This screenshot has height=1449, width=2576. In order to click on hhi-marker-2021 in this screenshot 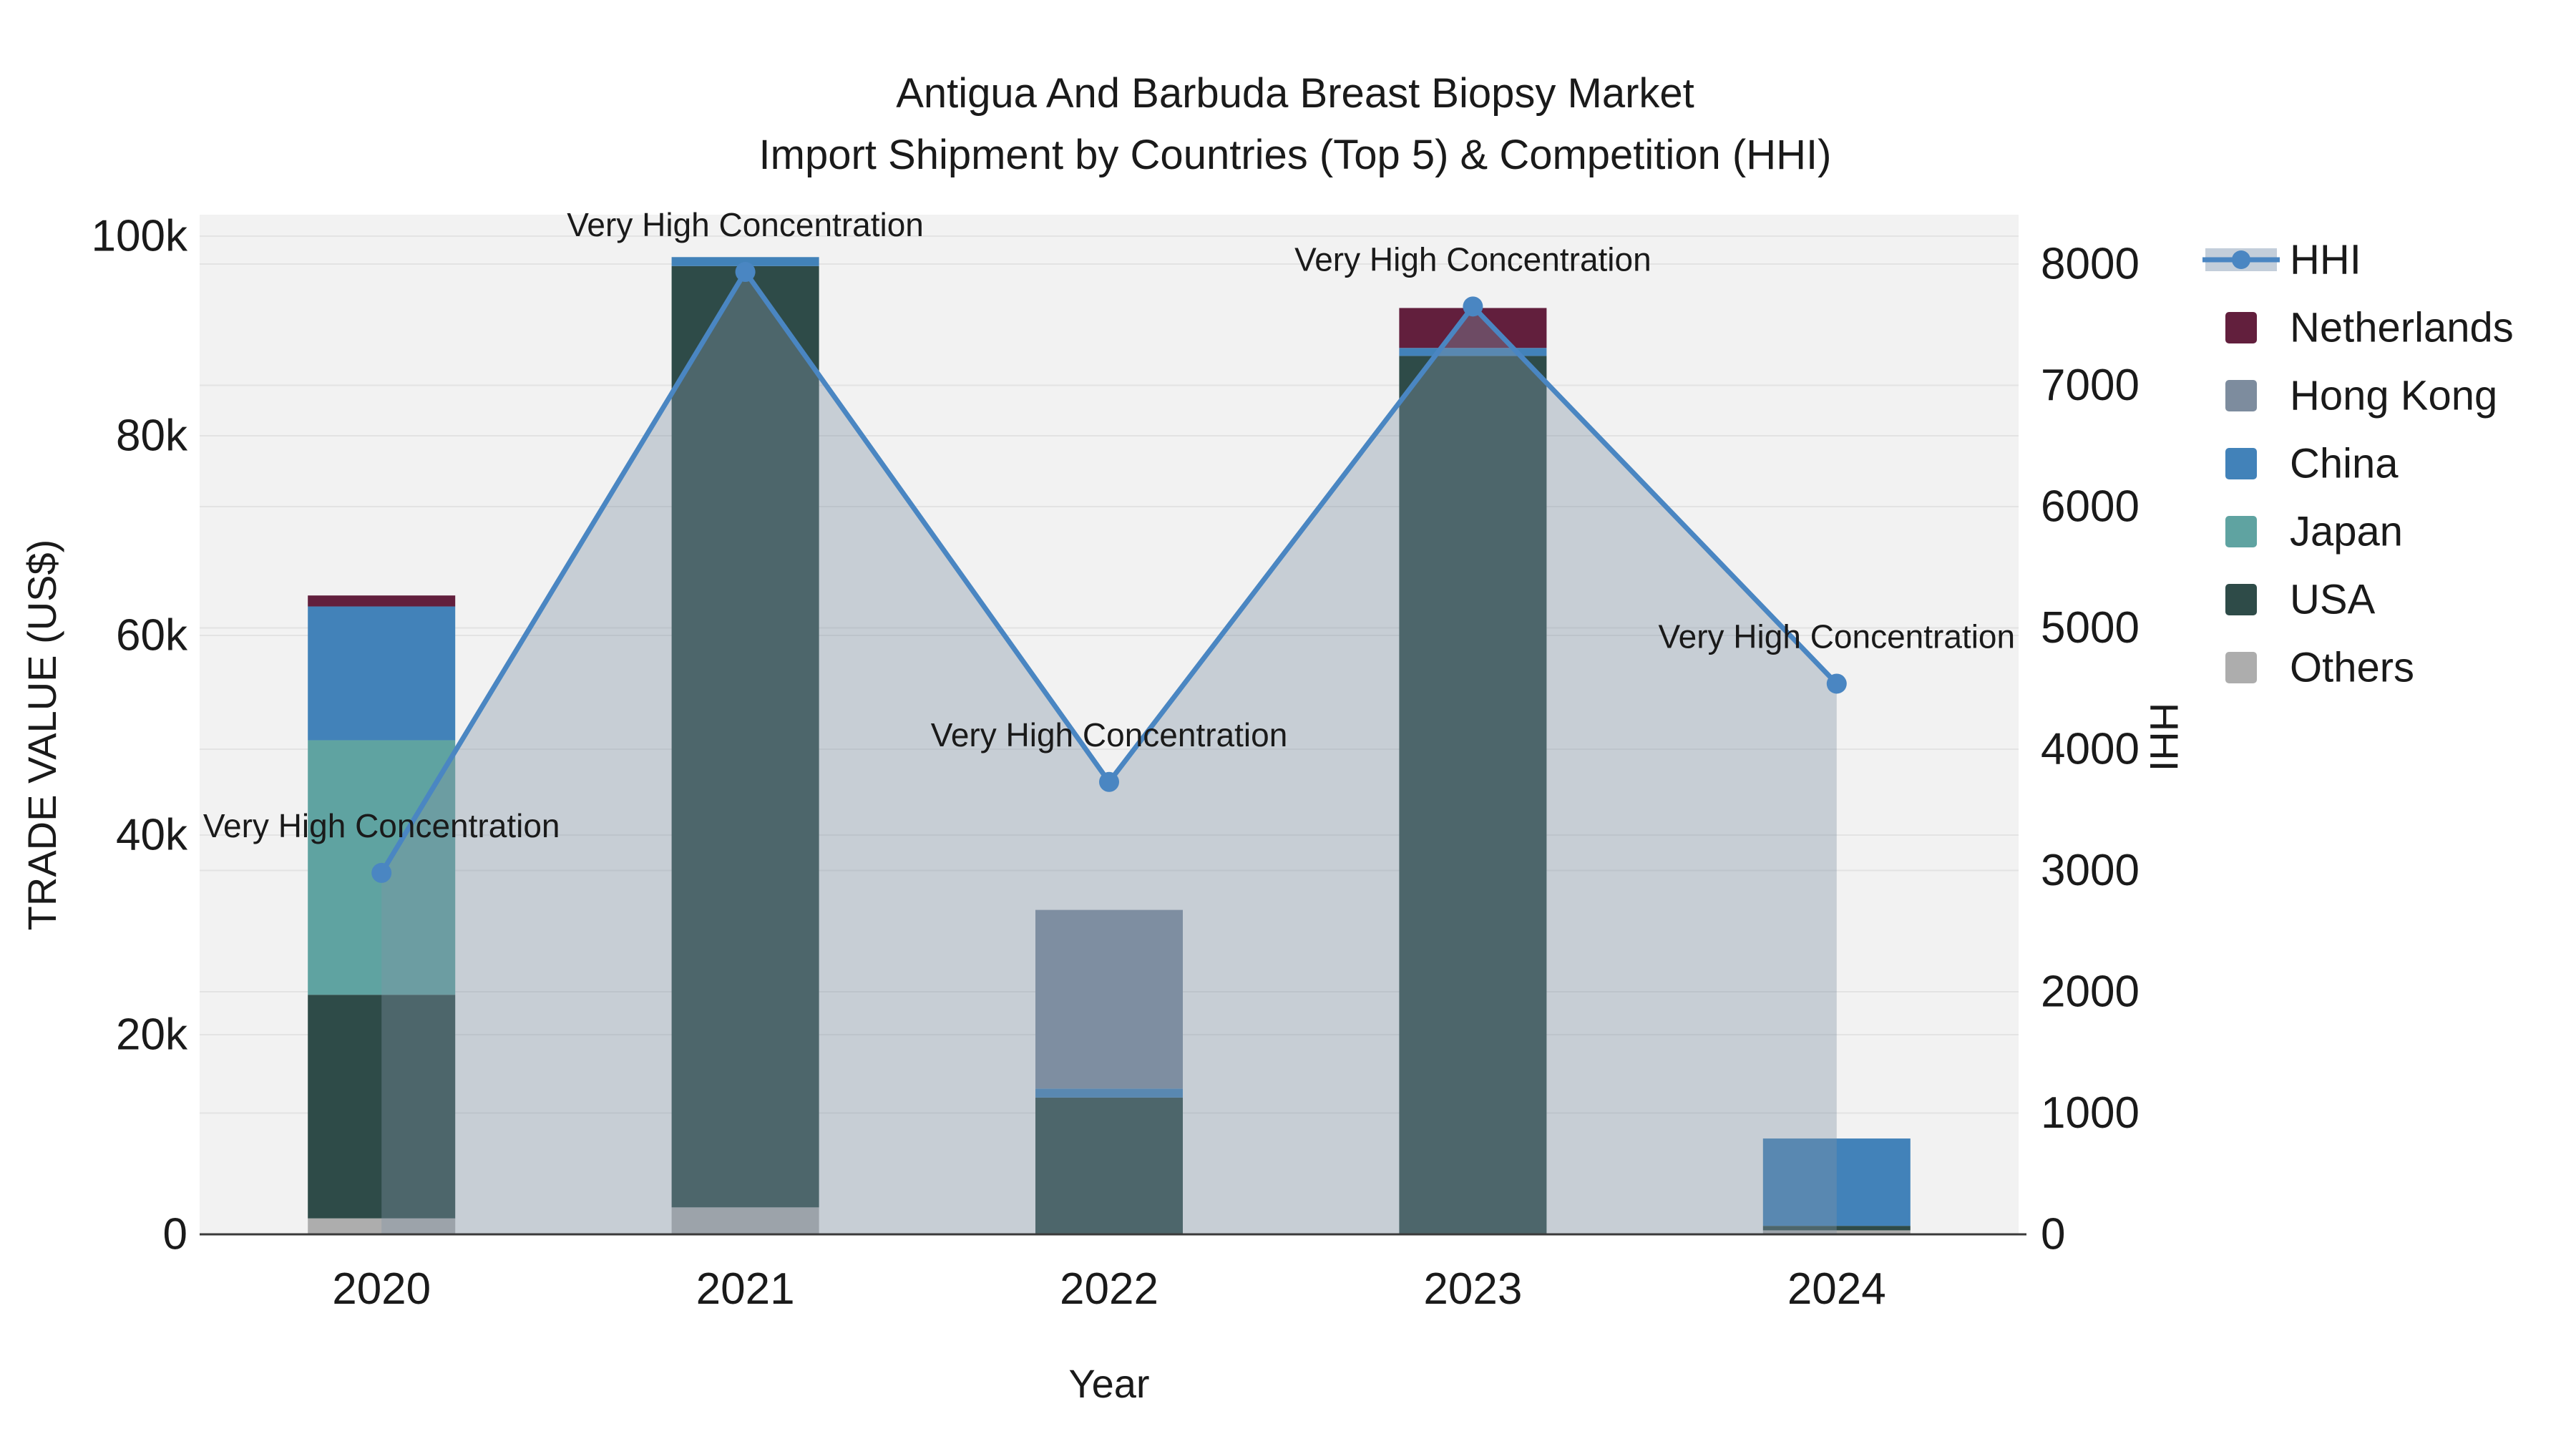, I will do `click(745, 272)`.